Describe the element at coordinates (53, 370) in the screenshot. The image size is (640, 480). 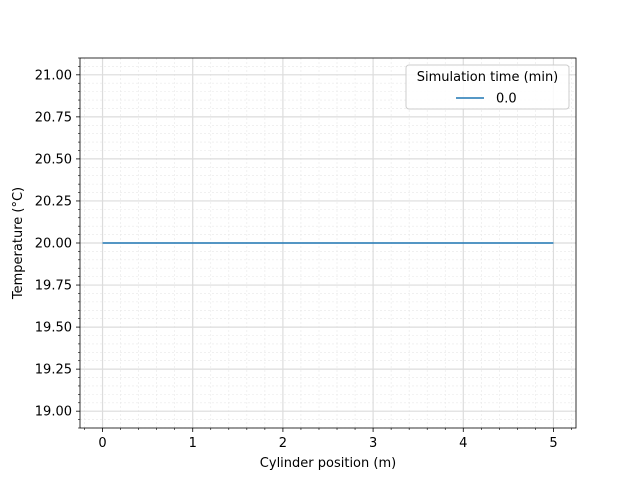
I see `y-tick-label: 19.25` at that location.